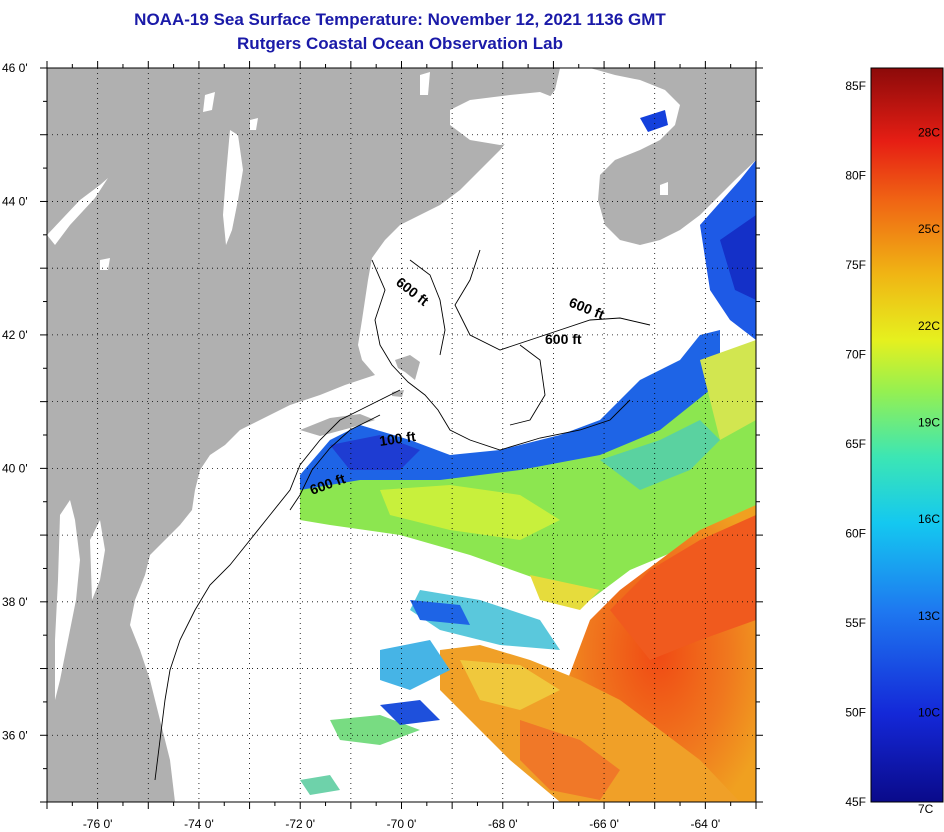  What do you see at coordinates (929, 519) in the screenshot?
I see `colorbar-c-label: 16C` at bounding box center [929, 519].